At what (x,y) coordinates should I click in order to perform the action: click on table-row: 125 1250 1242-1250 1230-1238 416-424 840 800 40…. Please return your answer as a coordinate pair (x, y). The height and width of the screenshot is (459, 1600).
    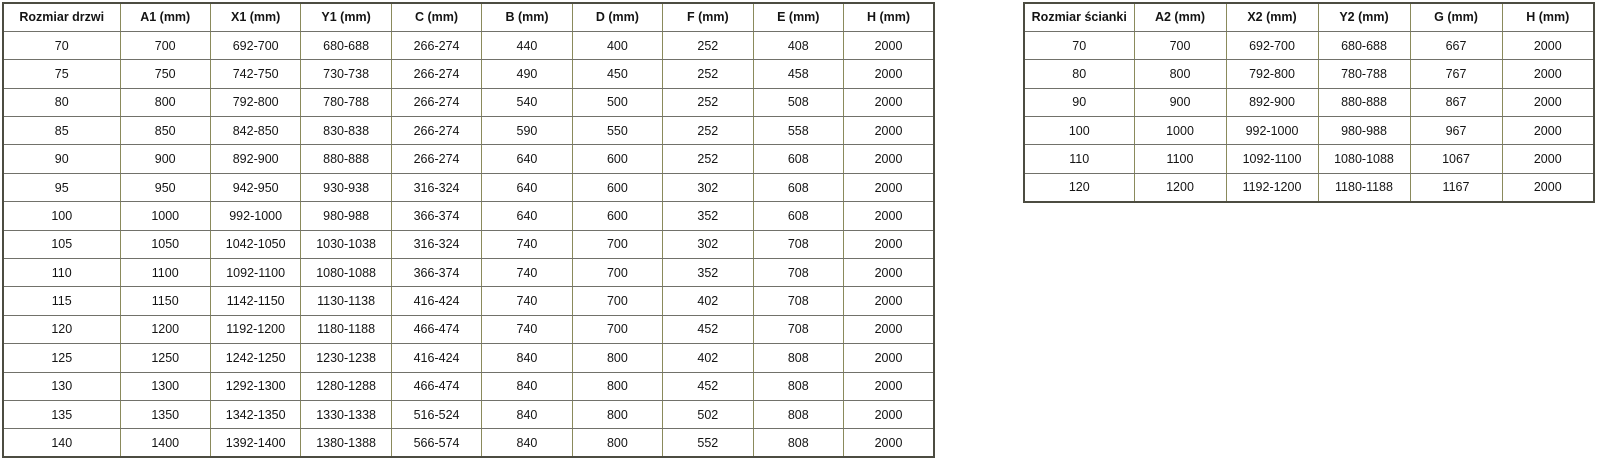
    Looking at the image, I should click on (468, 358).